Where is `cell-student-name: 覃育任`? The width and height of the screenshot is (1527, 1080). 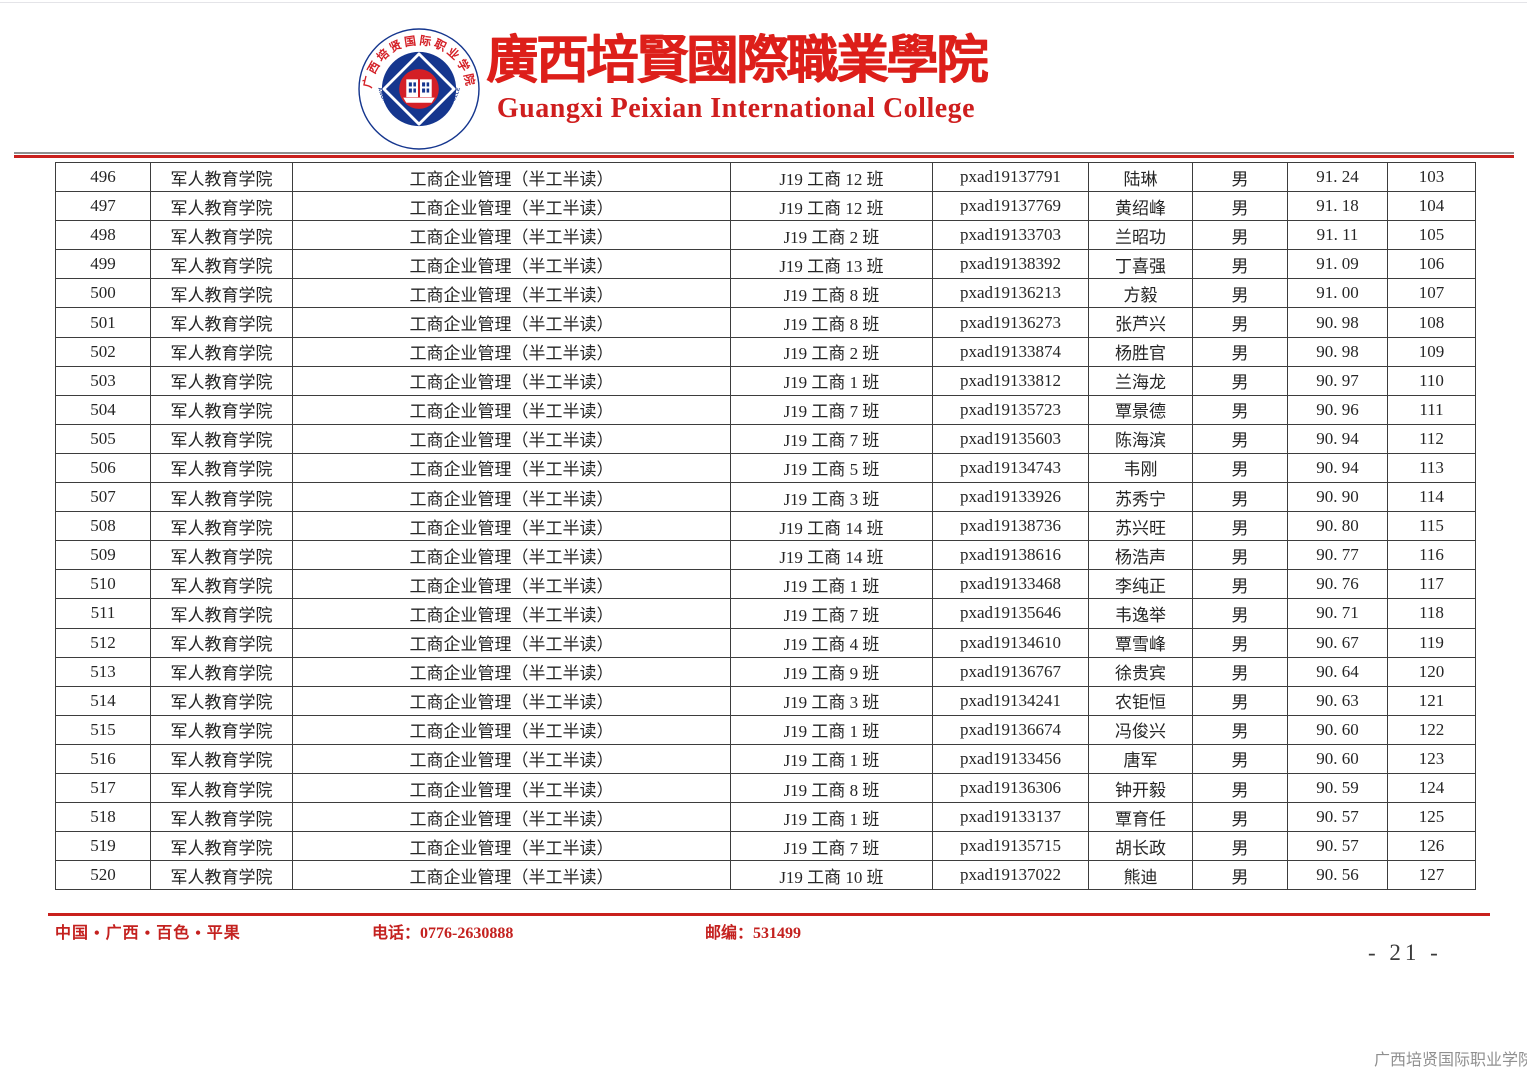
cell-student-name: 覃育任 is located at coordinates (1140, 817).